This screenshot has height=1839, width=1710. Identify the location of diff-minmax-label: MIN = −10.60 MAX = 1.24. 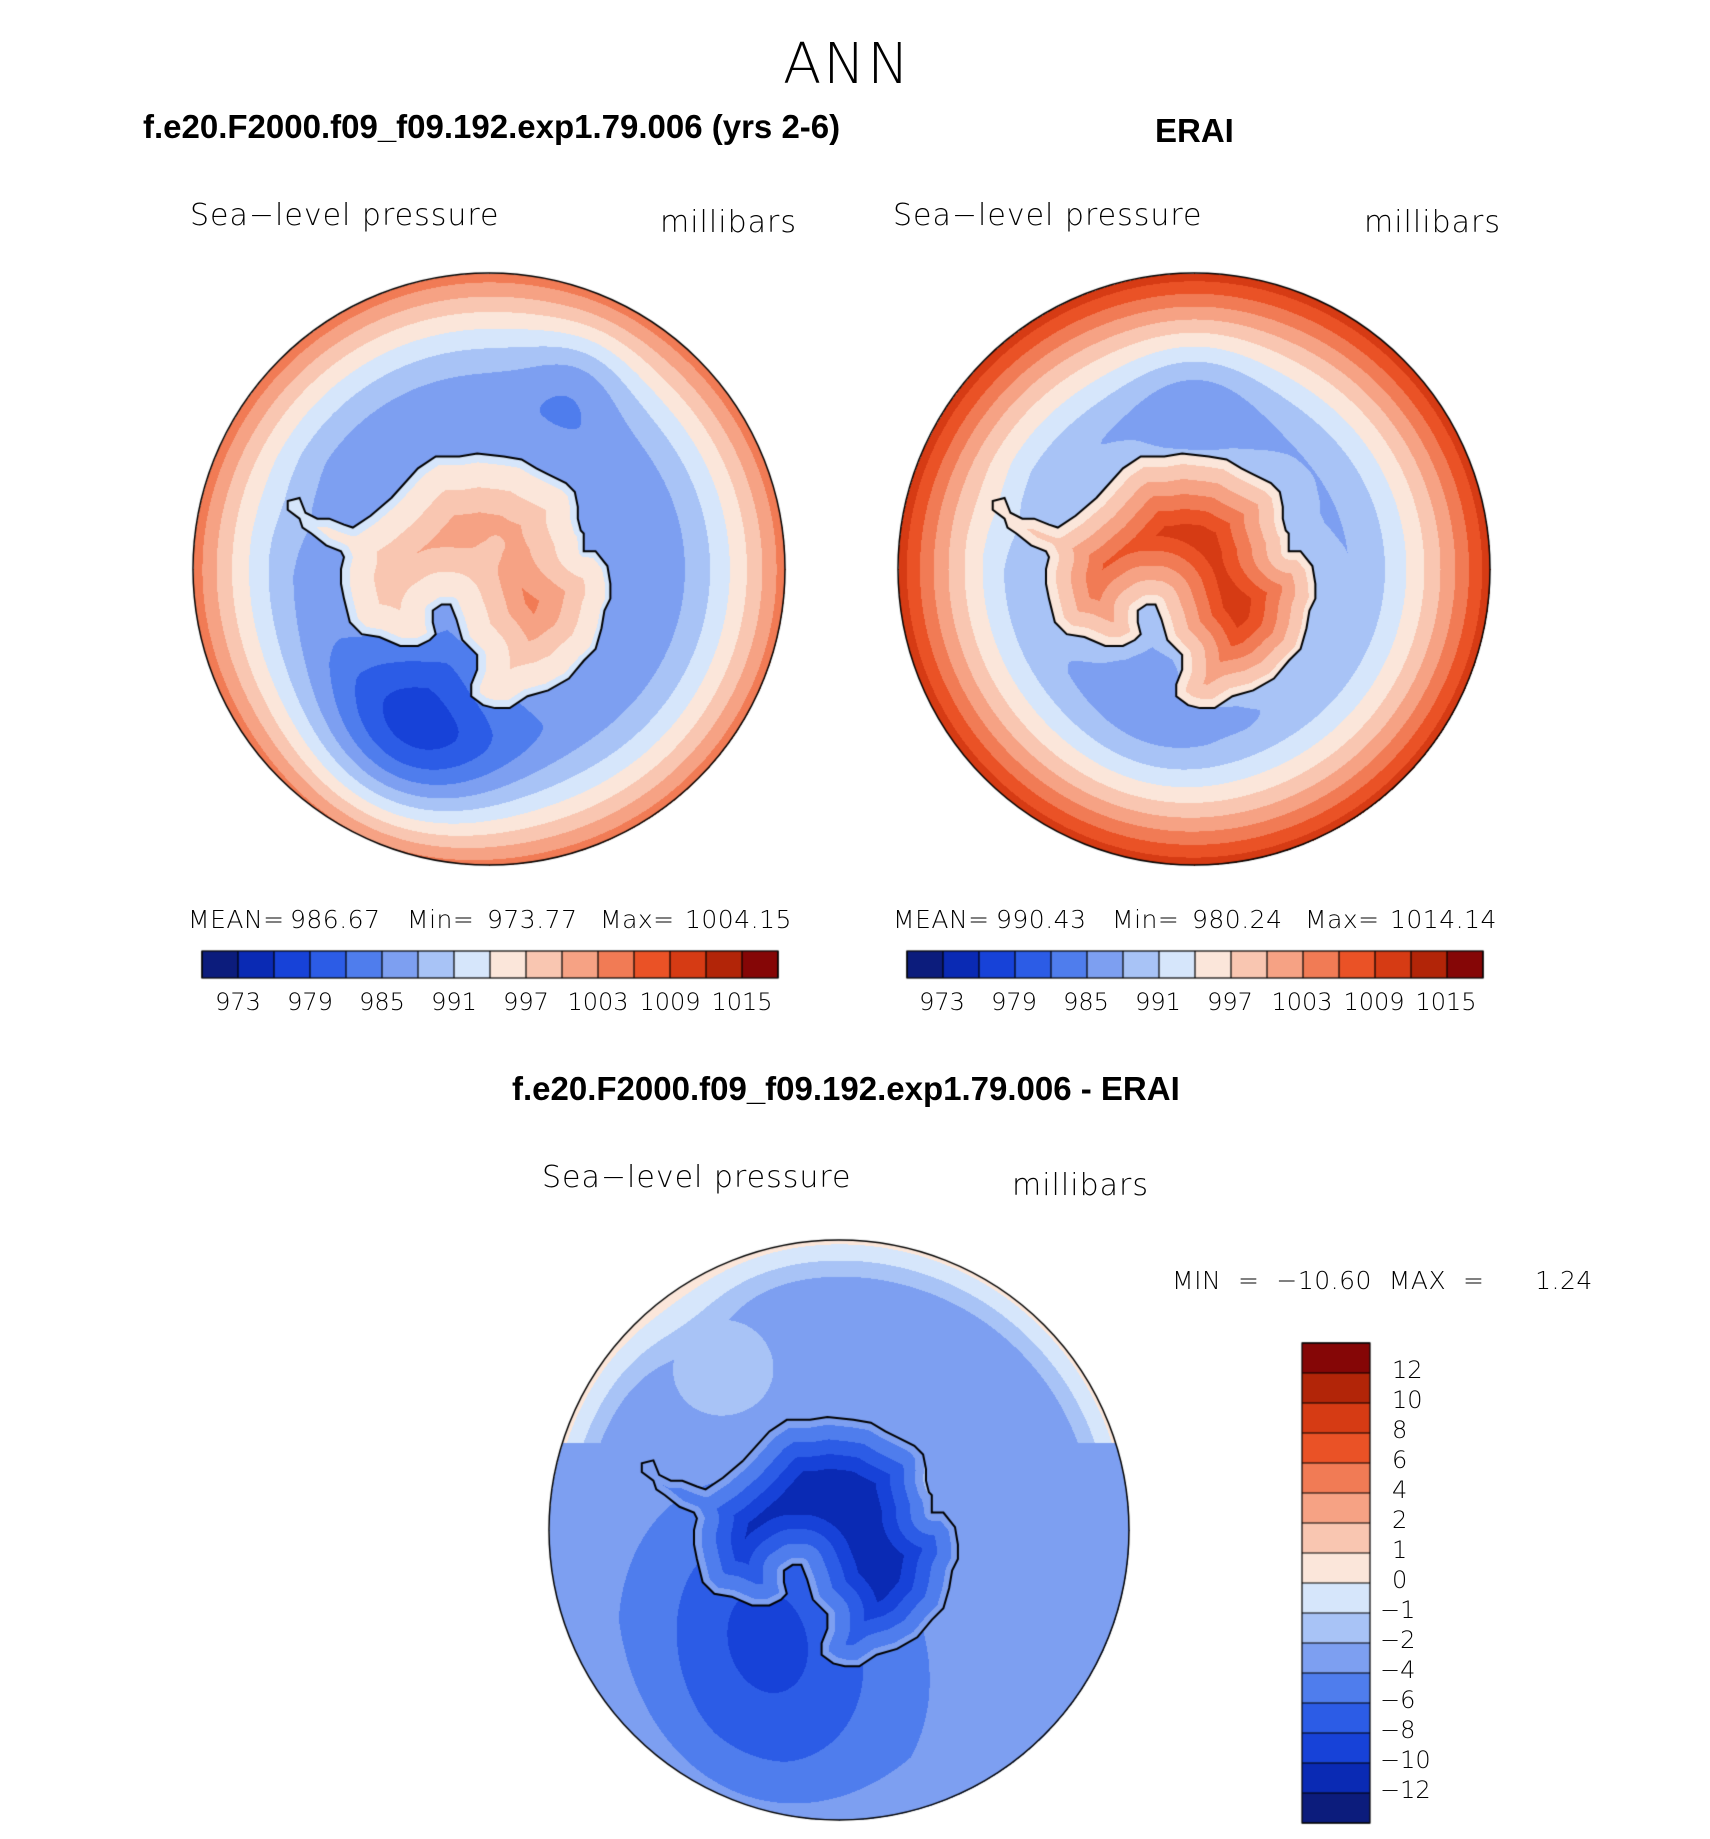
(1382, 1280).